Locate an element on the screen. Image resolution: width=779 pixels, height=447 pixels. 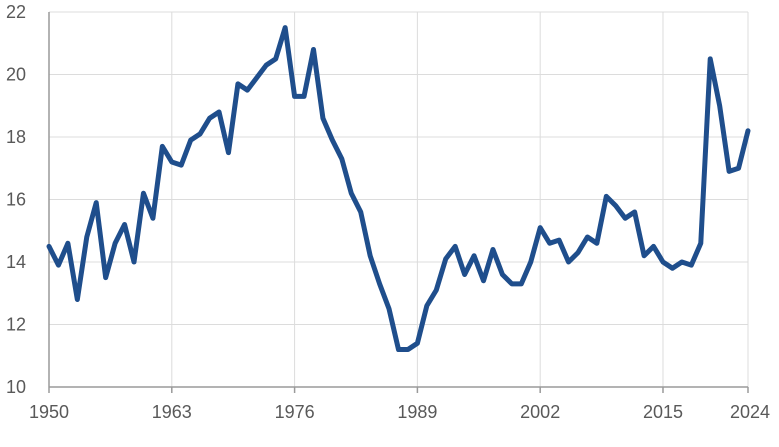
y-tick-label-22: 22 is located at coordinates (16, 12).